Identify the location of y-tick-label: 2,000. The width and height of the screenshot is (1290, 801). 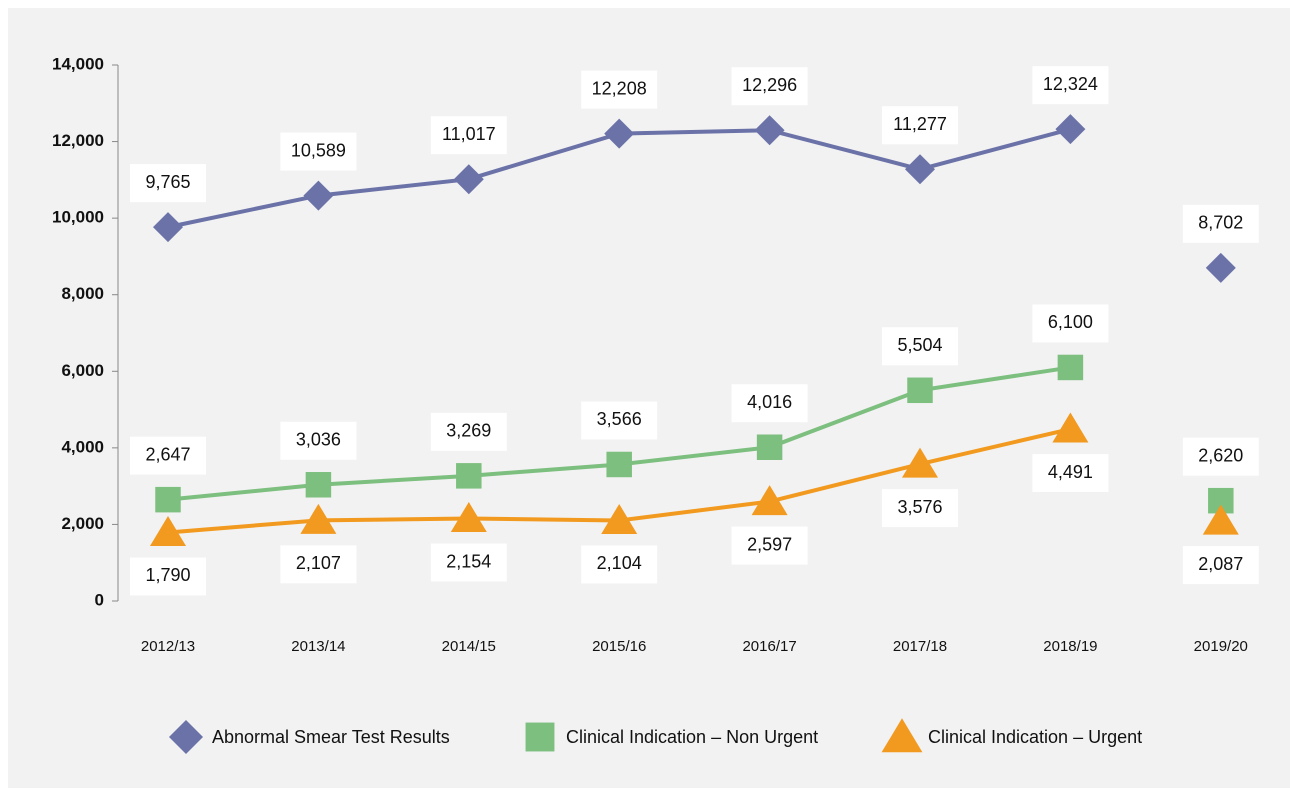
(82, 523).